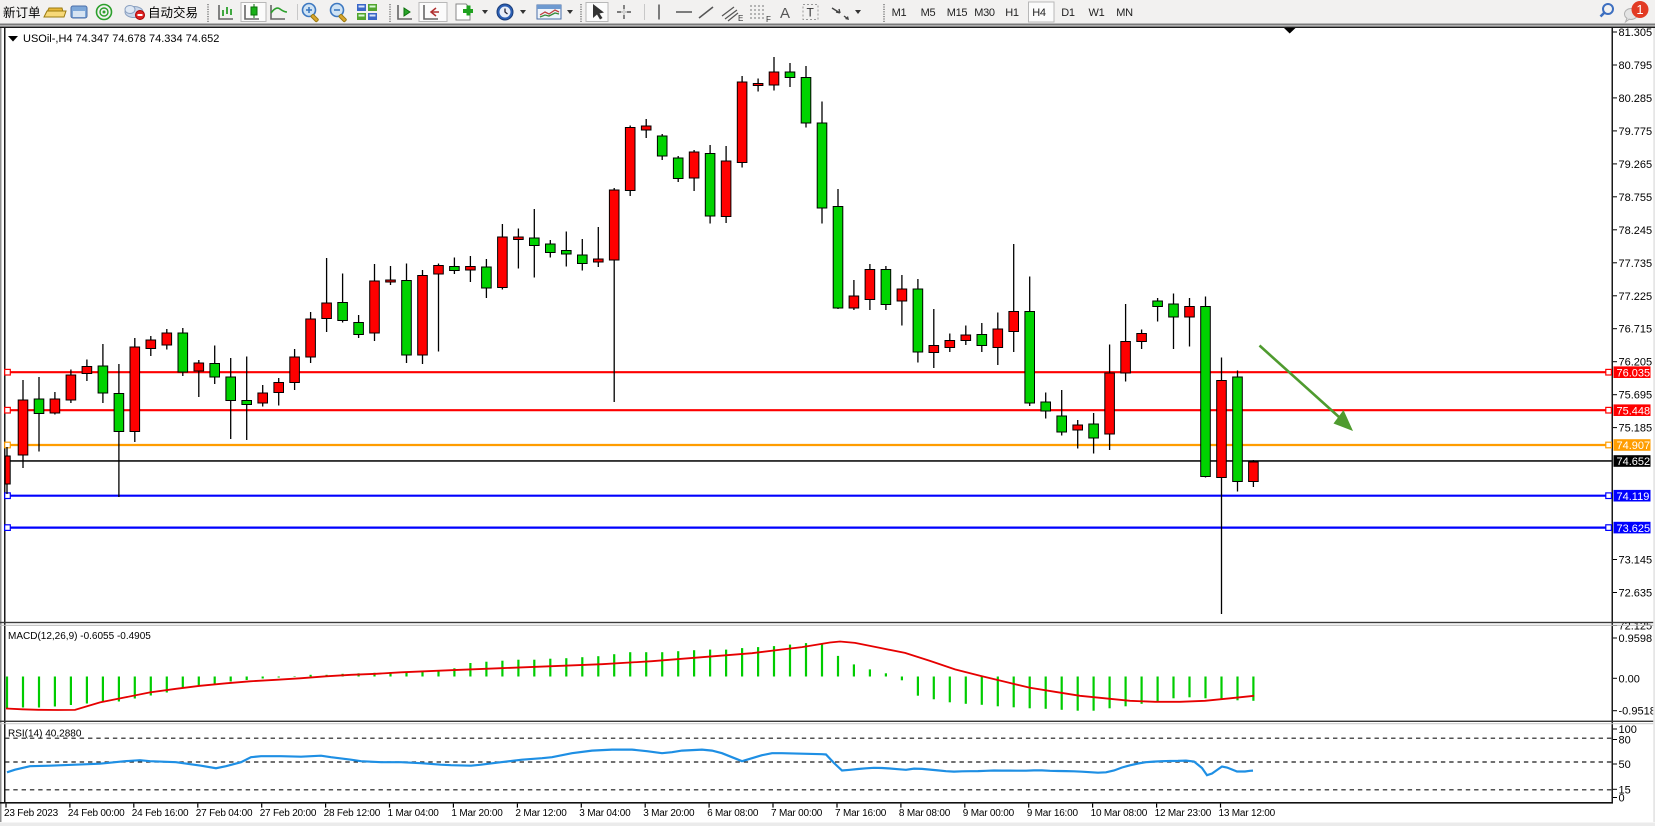 This screenshot has width=1655, height=826. I want to click on svg-text: 12 Mar 23:00, so click(1183, 813).